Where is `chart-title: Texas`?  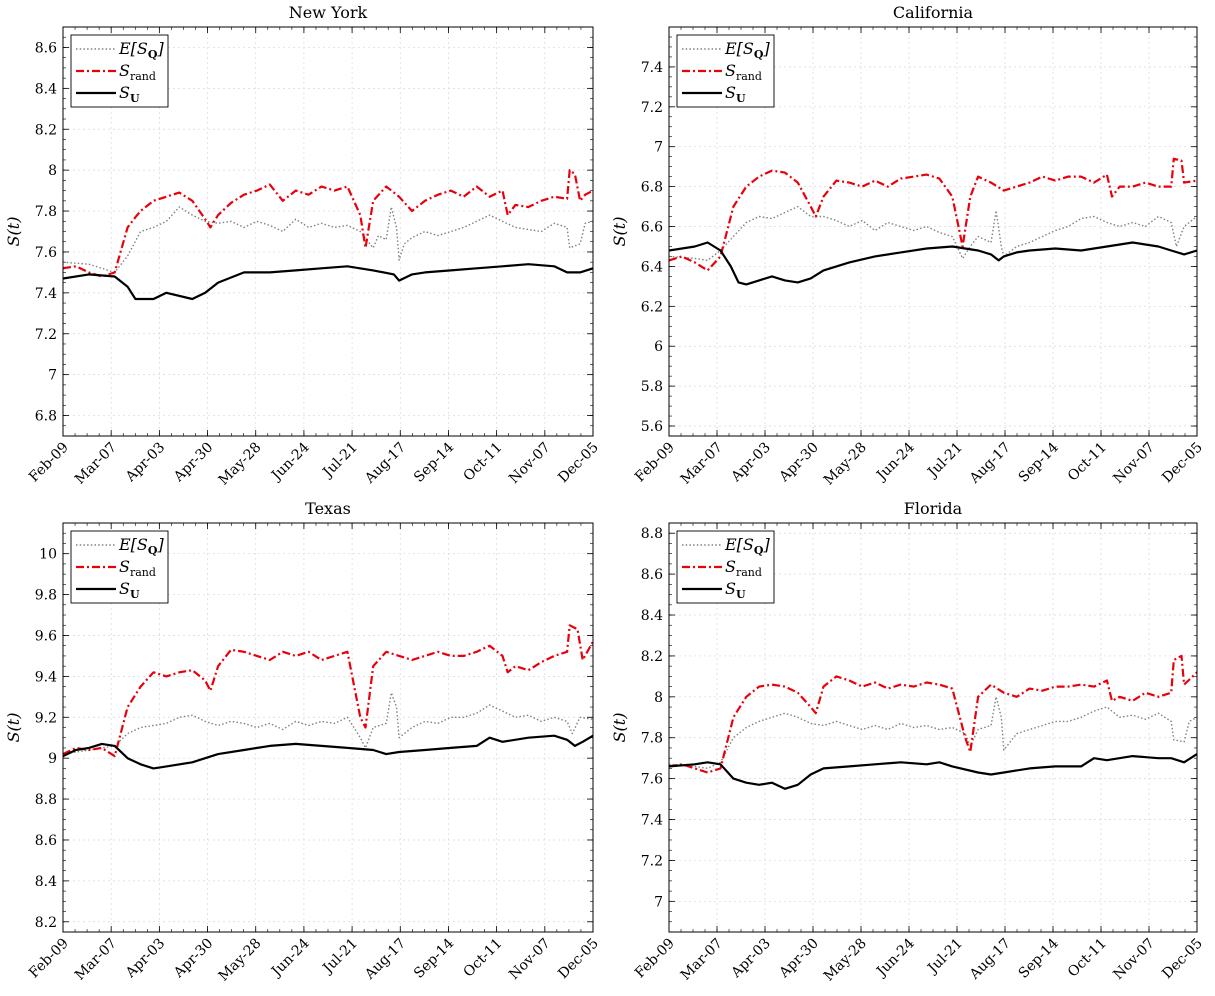 chart-title: Texas is located at coordinates (328, 508).